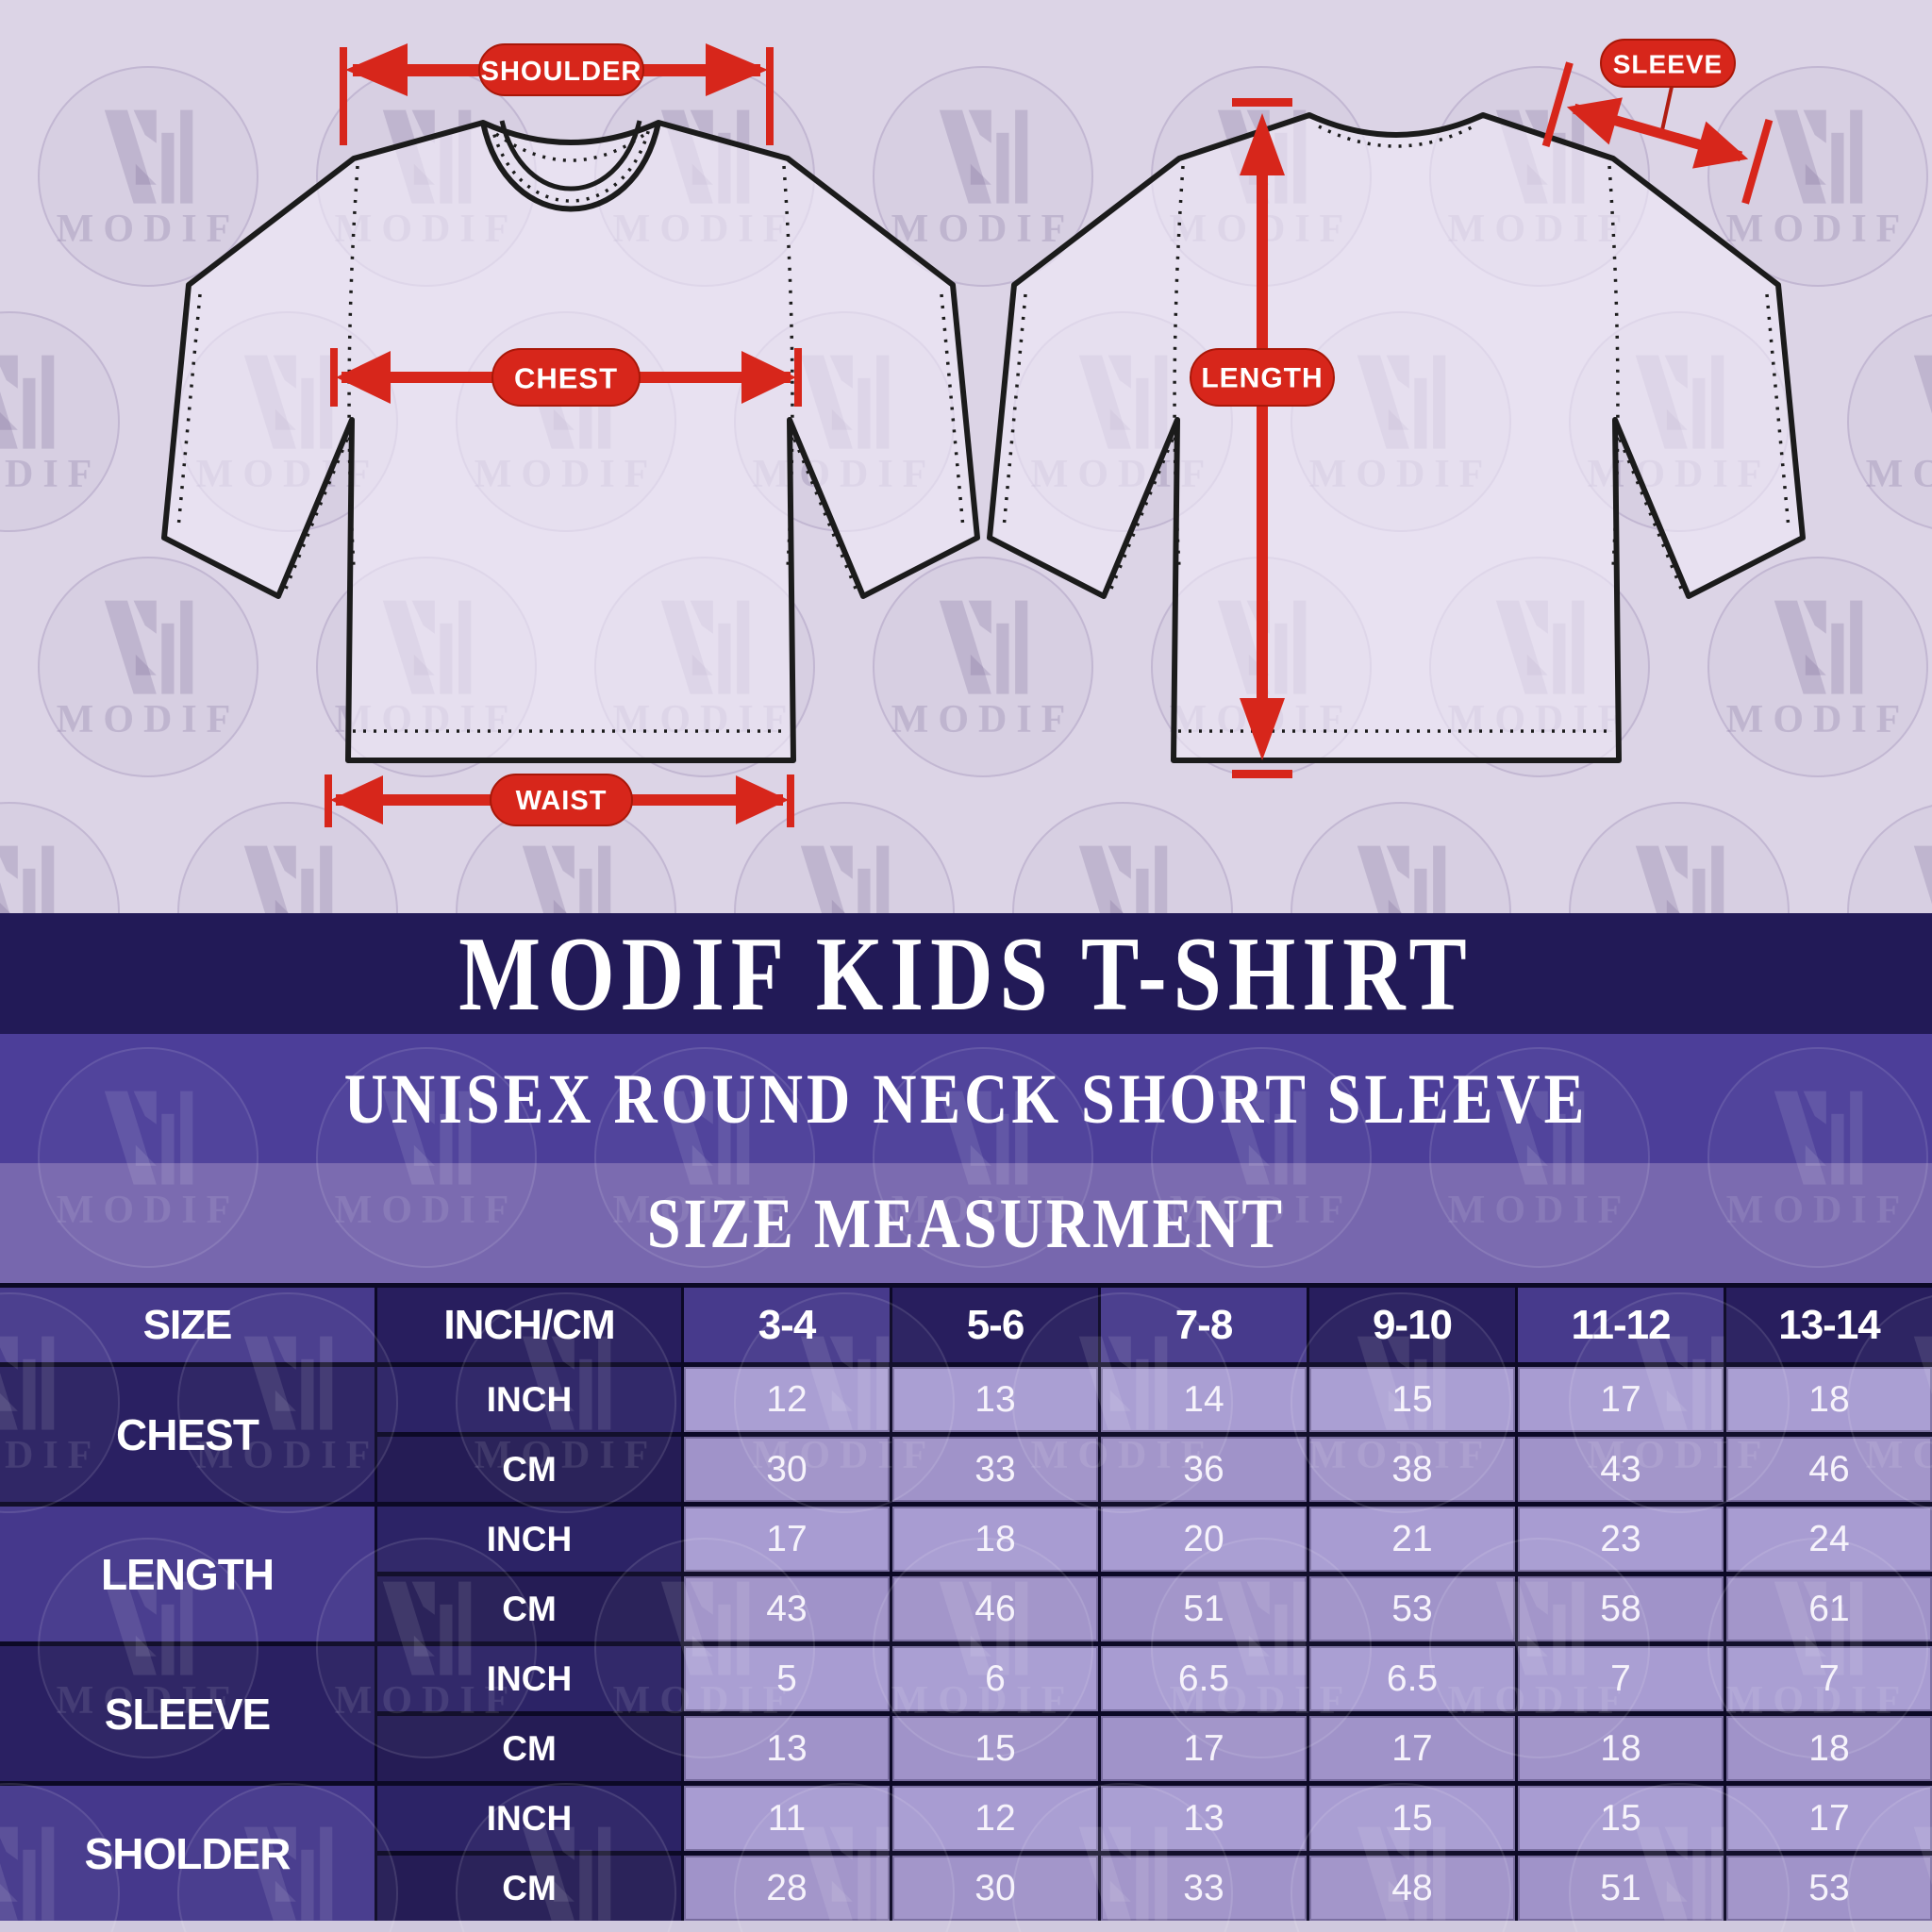 Image resolution: width=1932 pixels, height=1932 pixels. Describe the element at coordinates (995, 1469) in the screenshot. I see `value-chest-cm-5-6: 33` at that location.